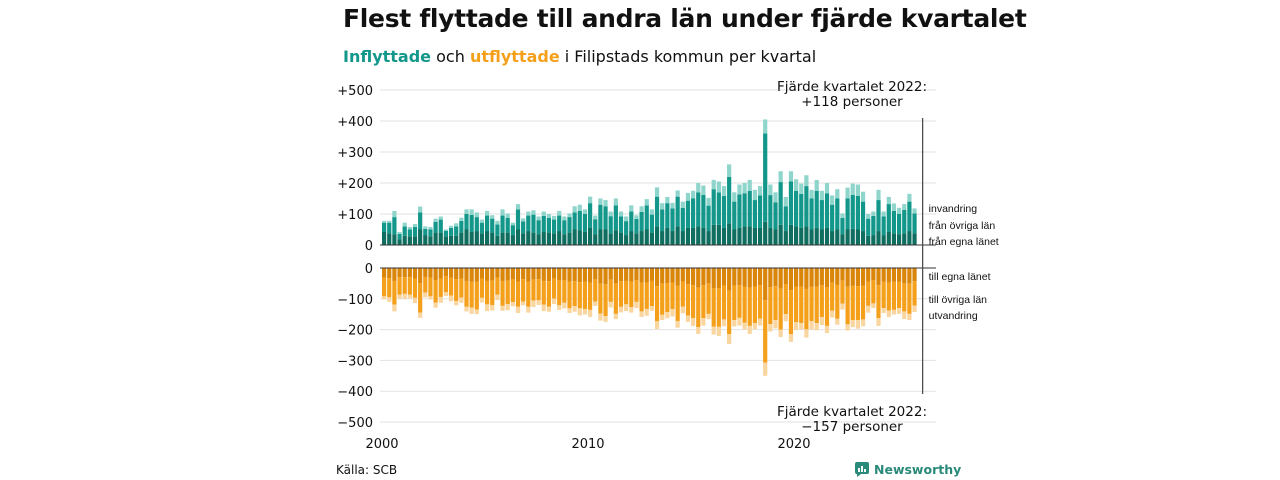  I want to click on x-tick: 2020, so click(793, 444).